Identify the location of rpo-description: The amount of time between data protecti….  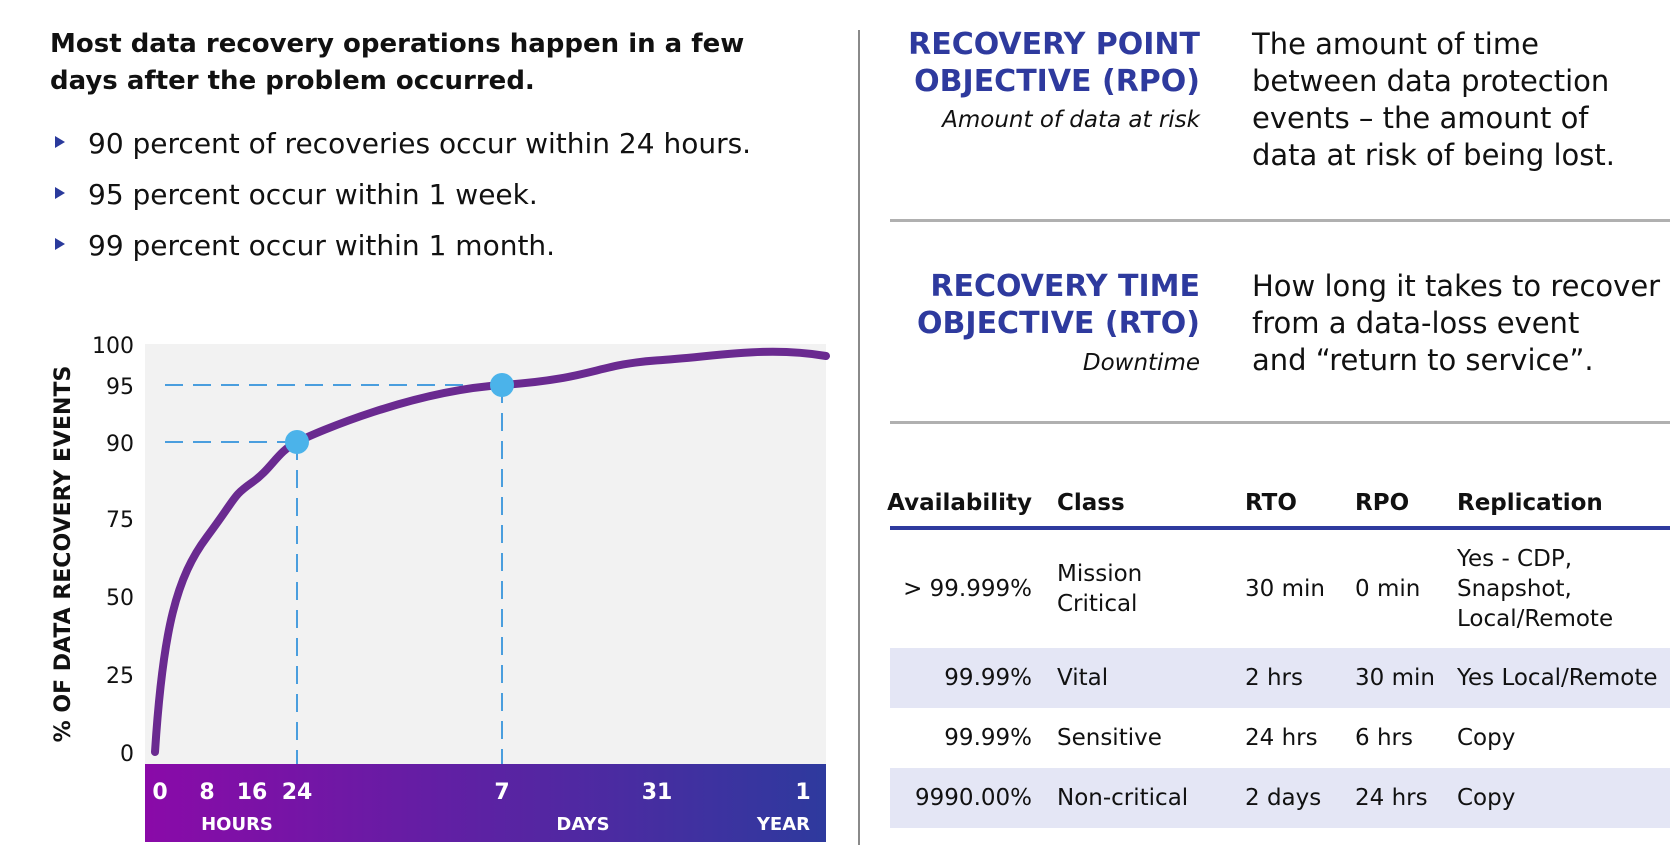
(1459, 100).